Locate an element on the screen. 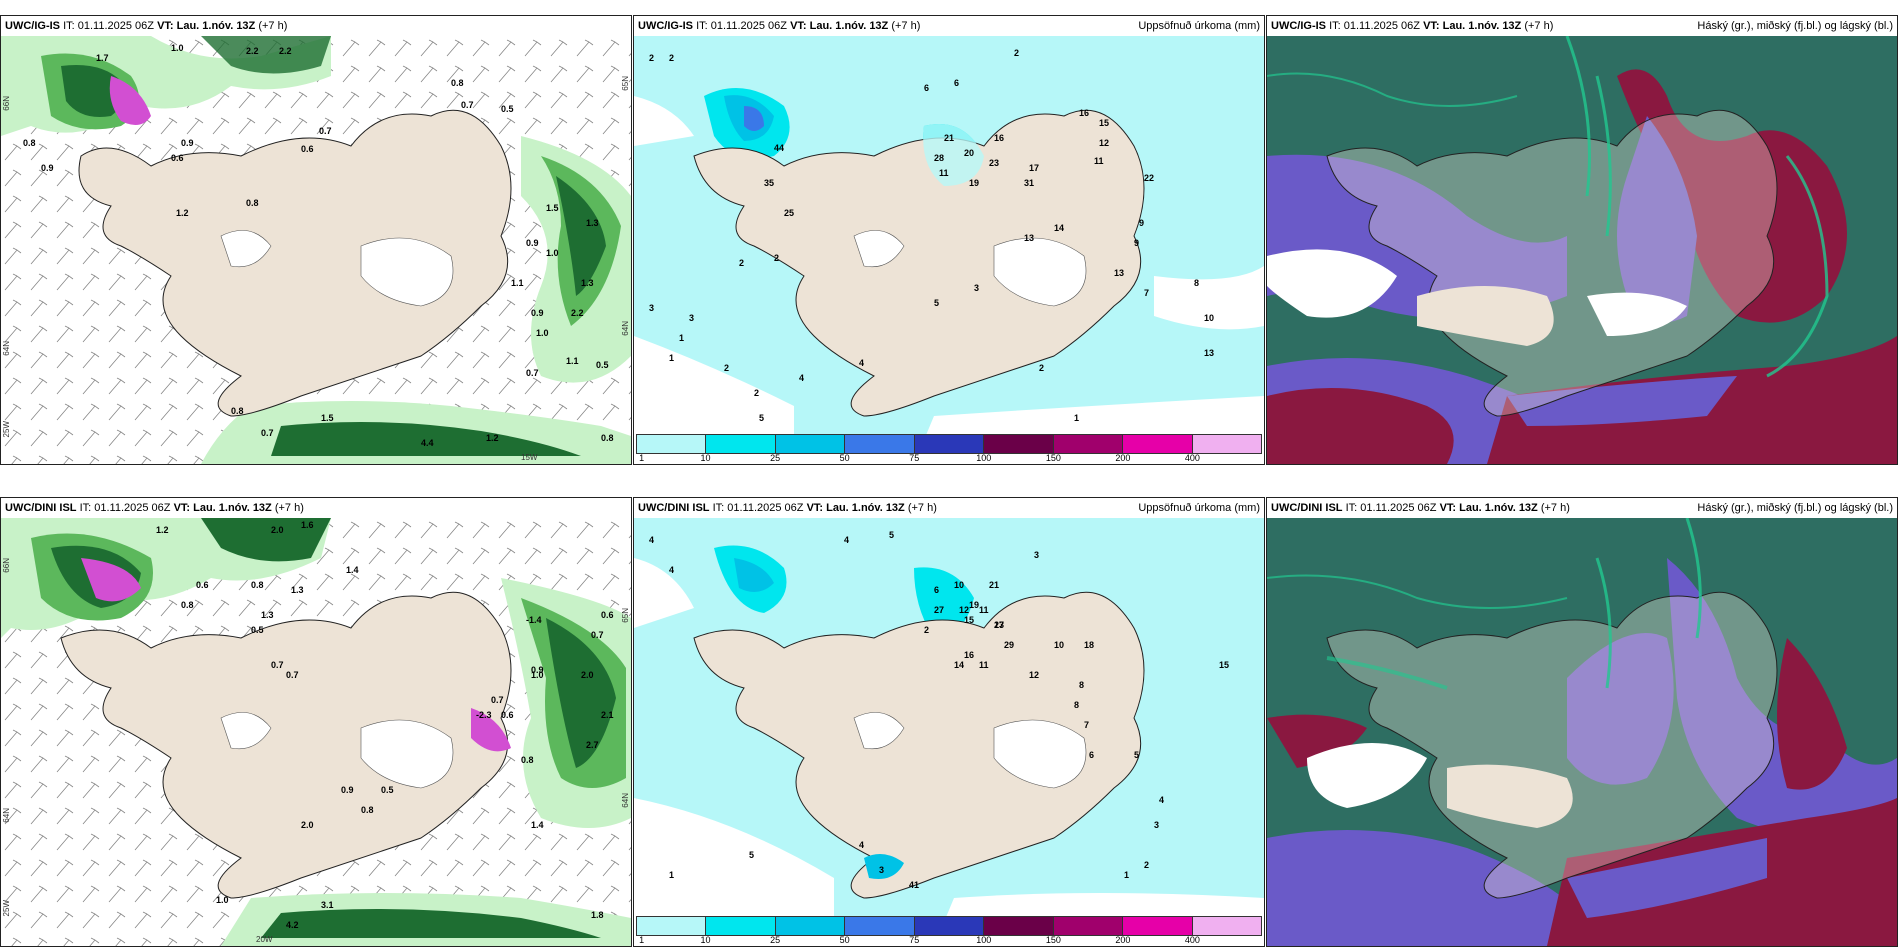 The image size is (1900, 950). map-value-label: 21 is located at coordinates (994, 585).